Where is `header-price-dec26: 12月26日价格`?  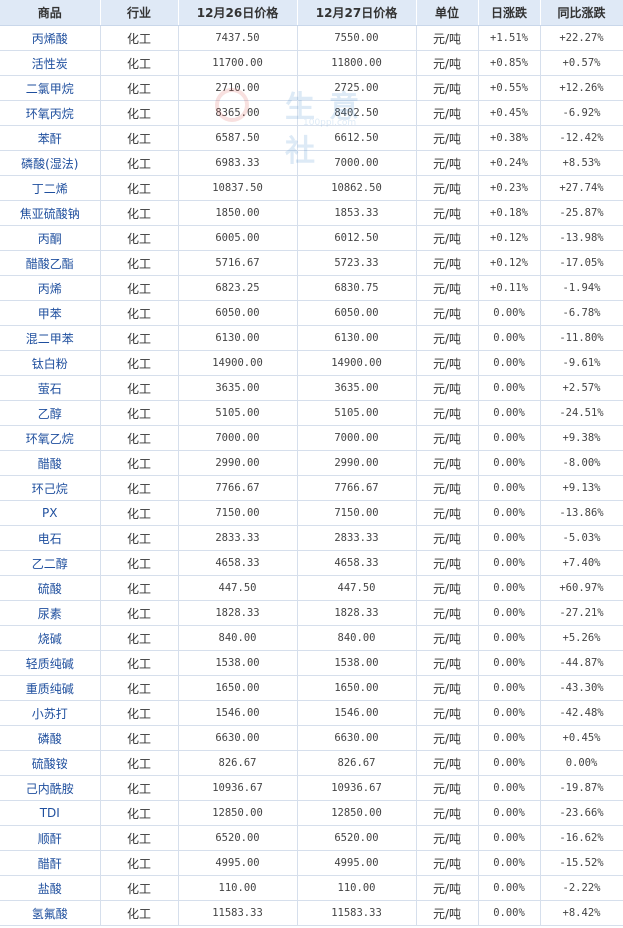 header-price-dec26: 12月26日价格 is located at coordinates (238, 13).